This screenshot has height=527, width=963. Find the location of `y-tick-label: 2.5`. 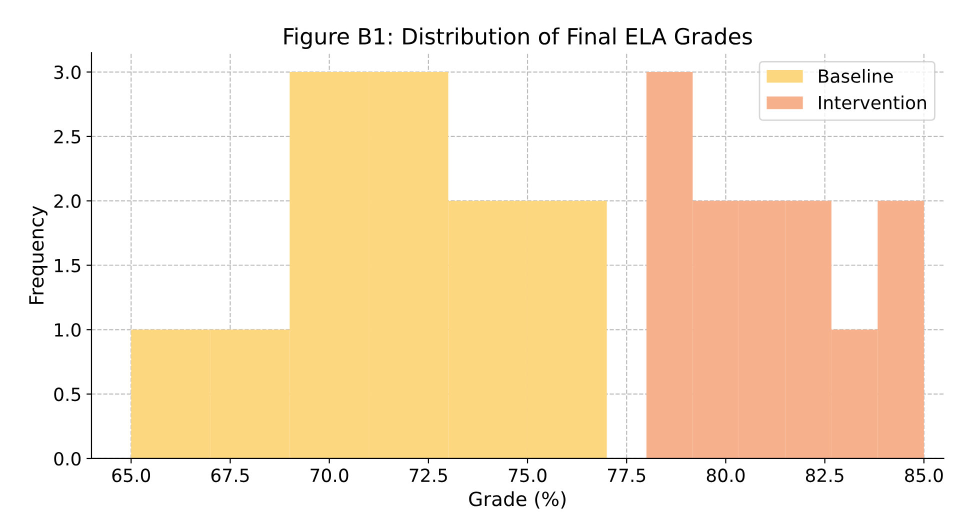

y-tick-label: 2.5 is located at coordinates (67, 137).